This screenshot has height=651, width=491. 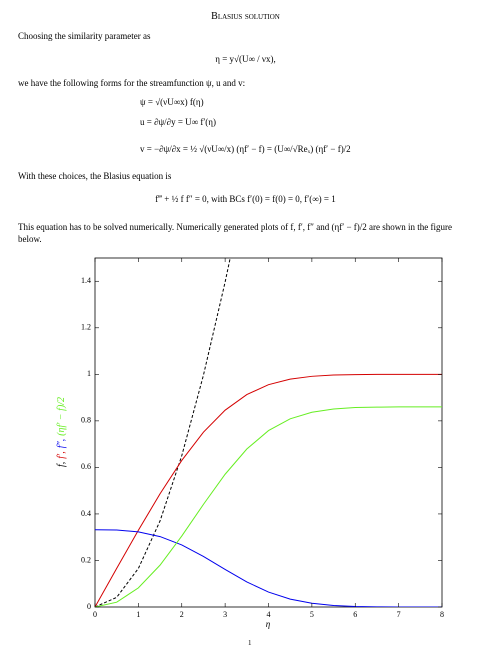 I want to click on x-tick-label: 3, so click(x=225, y=614).